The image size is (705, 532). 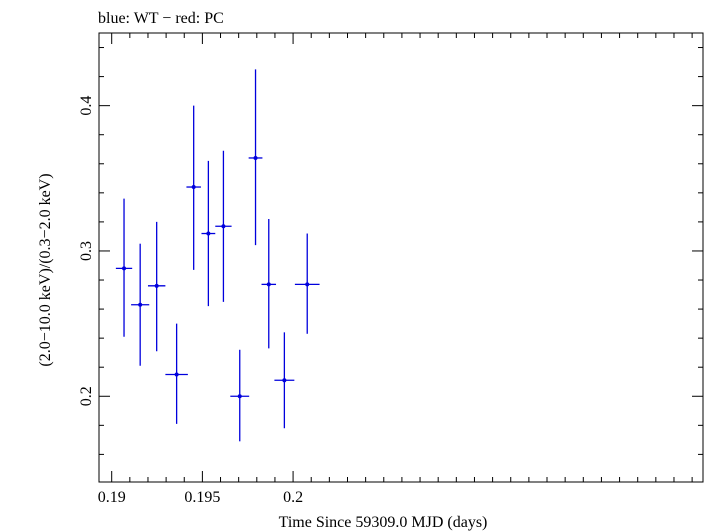 I want to click on y-tick-label: 0.4, so click(x=86, y=106).